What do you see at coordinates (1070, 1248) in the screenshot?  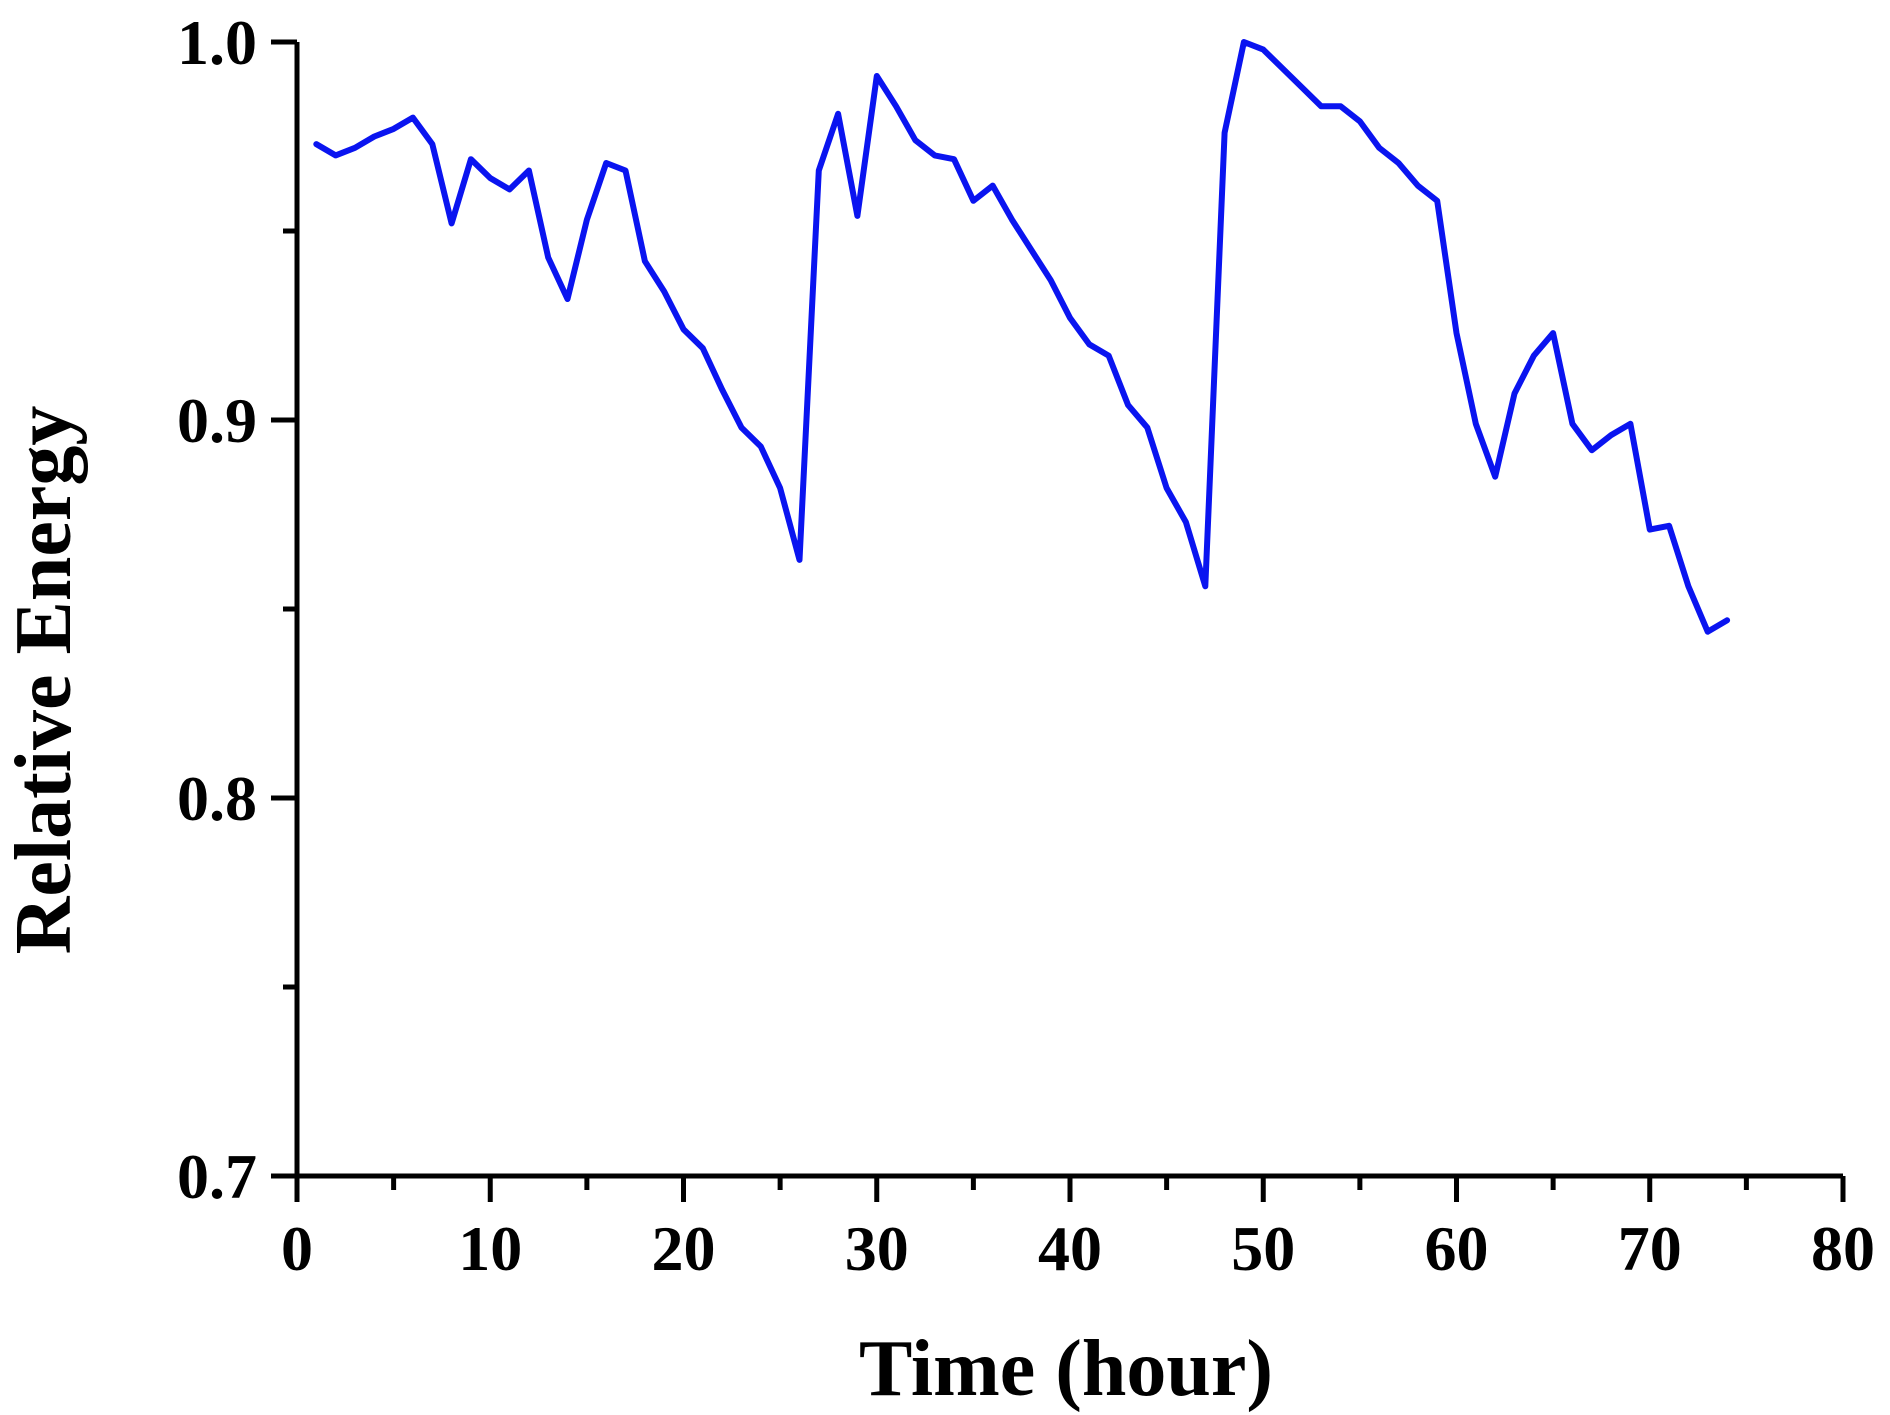 I see `x-tick-label: 40` at bounding box center [1070, 1248].